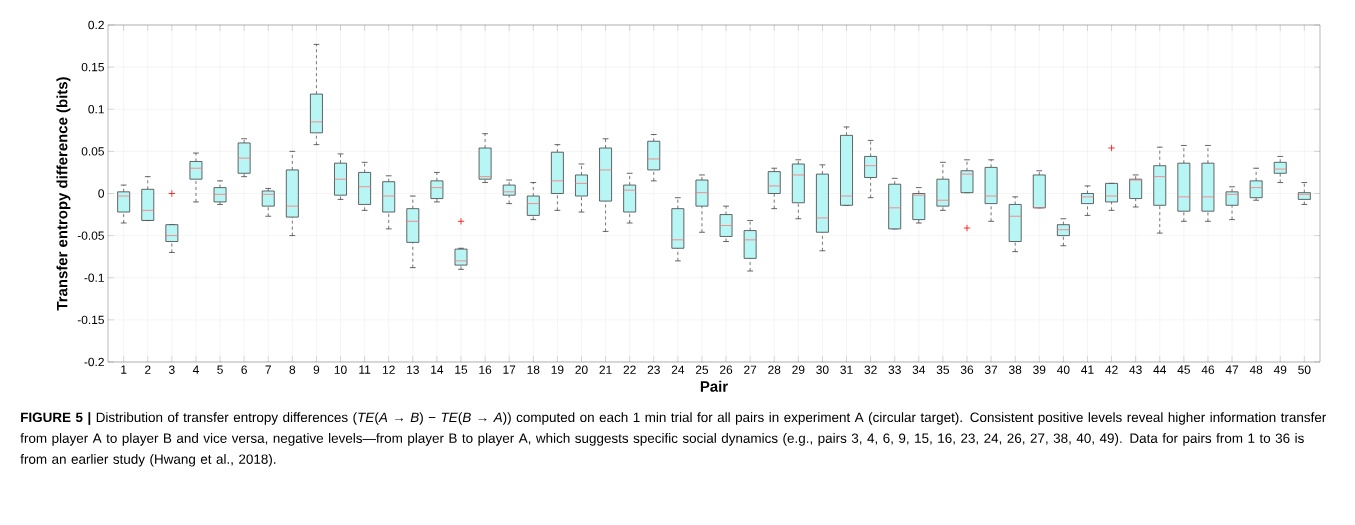 The width and height of the screenshot is (1355, 525). What do you see at coordinates (1039, 369) in the screenshot?
I see `x-tick-label: 39` at bounding box center [1039, 369].